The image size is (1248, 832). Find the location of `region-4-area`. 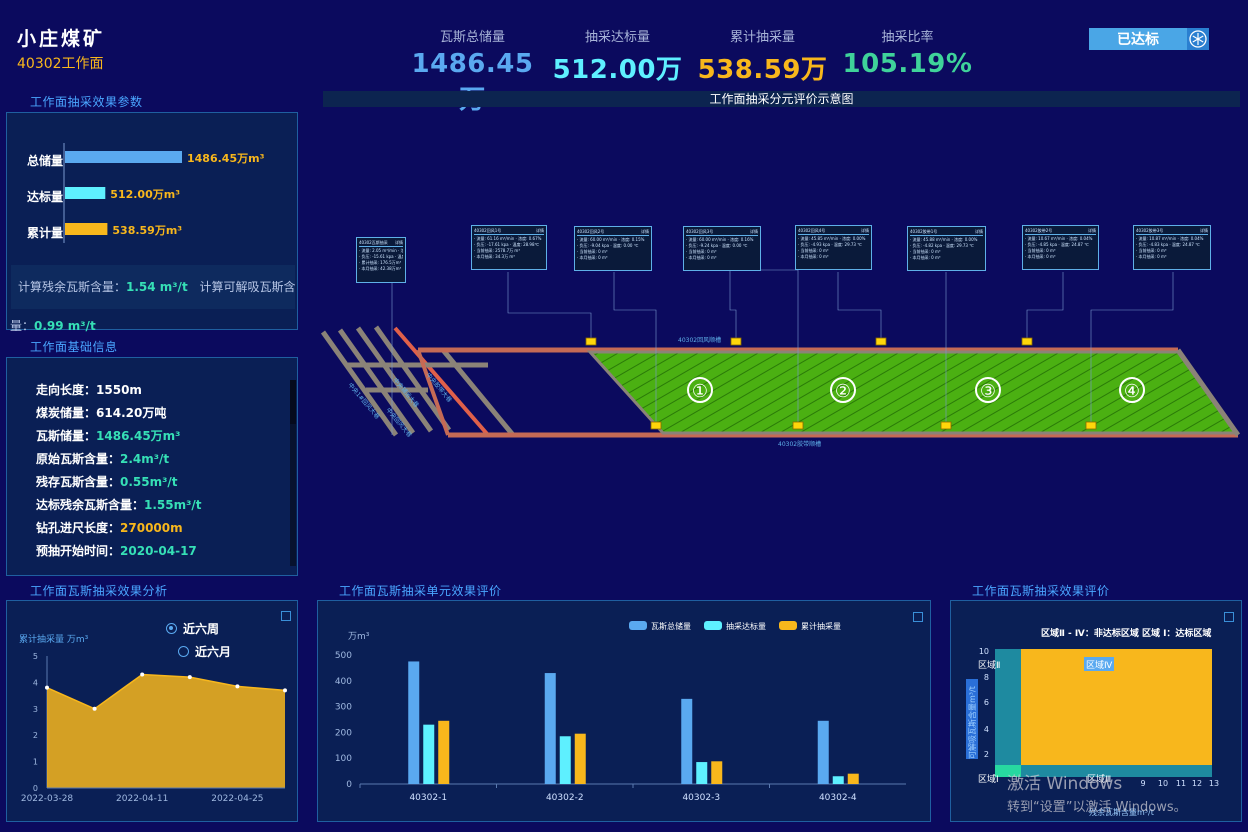

region-4-area is located at coordinates (1116, 707).